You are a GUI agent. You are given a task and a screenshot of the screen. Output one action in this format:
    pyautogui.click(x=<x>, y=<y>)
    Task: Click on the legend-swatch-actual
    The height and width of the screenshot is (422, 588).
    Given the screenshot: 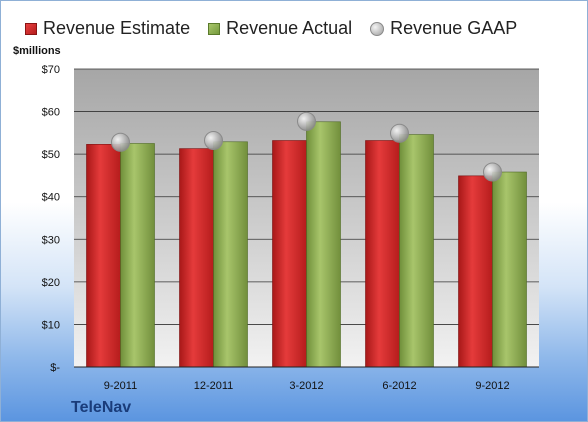 What is the action you would take?
    pyautogui.click(x=214, y=28)
    